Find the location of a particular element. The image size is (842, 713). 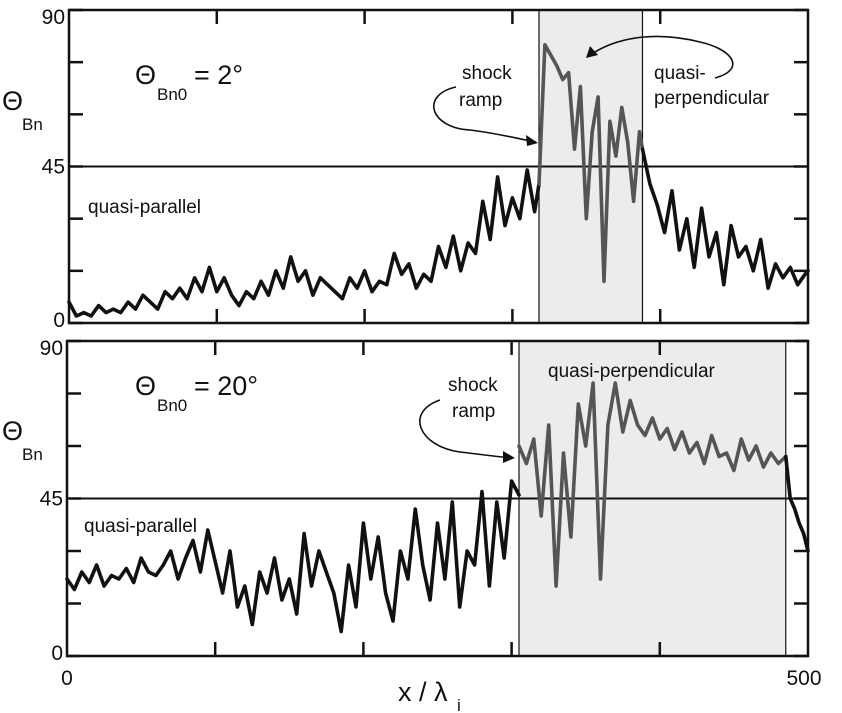

bottom-annotation-sub: Bn0 is located at coordinates (172, 405).